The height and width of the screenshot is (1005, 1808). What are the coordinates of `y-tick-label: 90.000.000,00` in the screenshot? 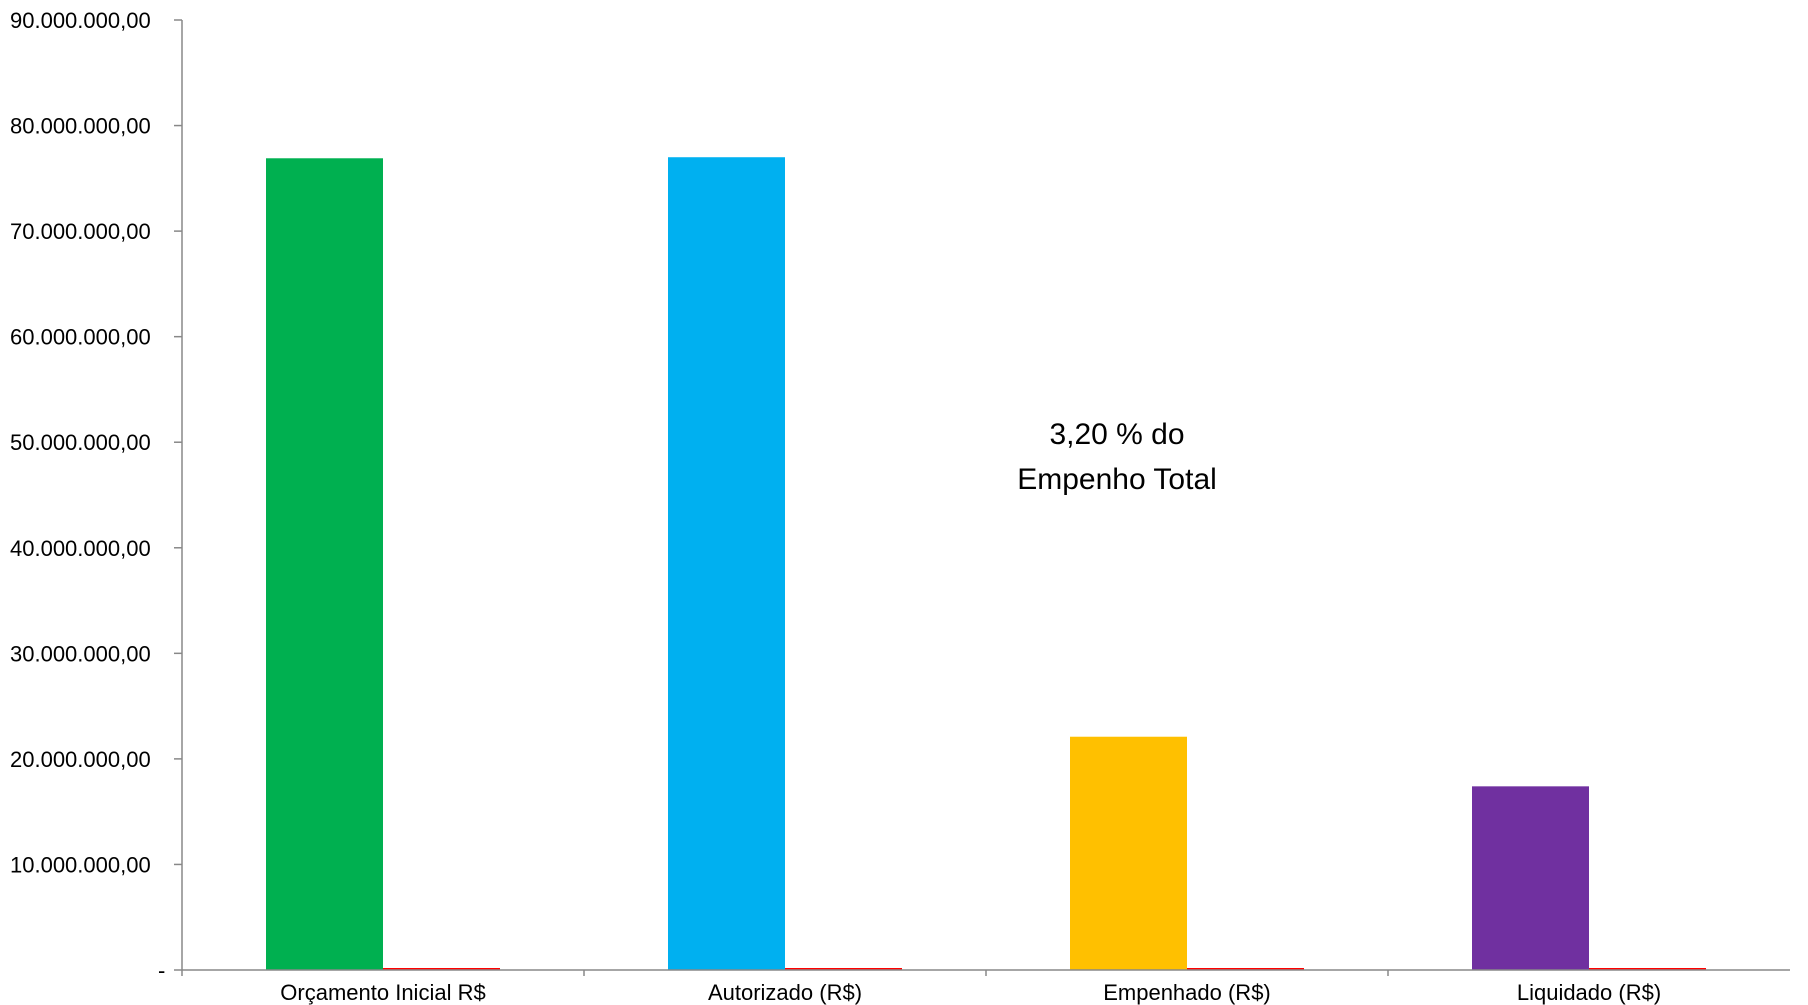 It's located at (80, 20).